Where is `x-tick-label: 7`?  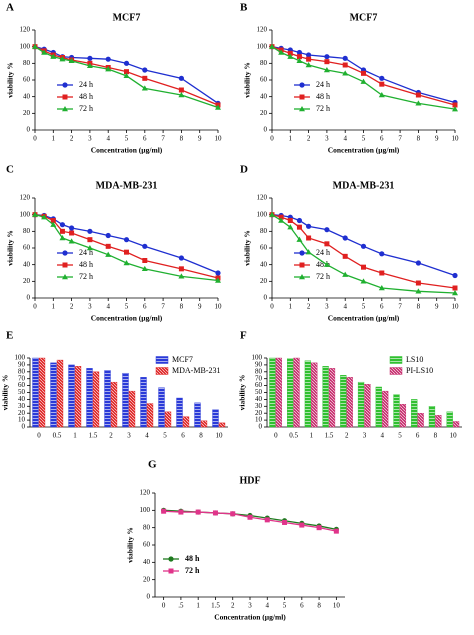
x-tick-label: 7 is located at coordinates (400, 307).